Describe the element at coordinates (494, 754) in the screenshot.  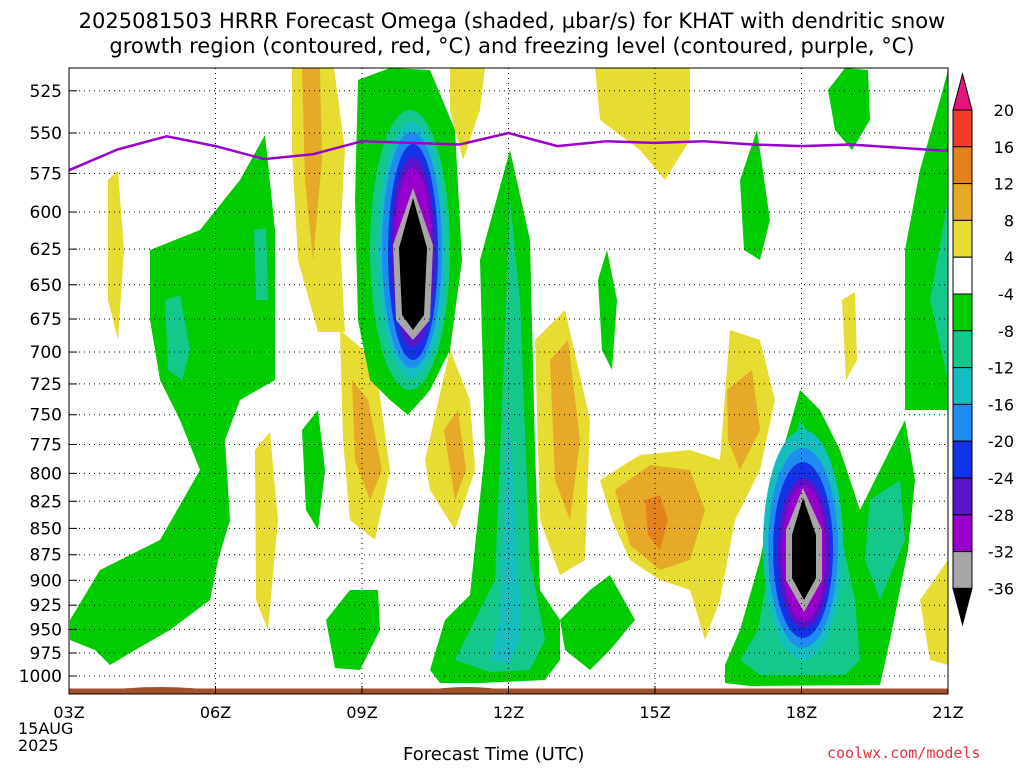
I see `x-axis-title: Forecast Time (UTC)` at that location.